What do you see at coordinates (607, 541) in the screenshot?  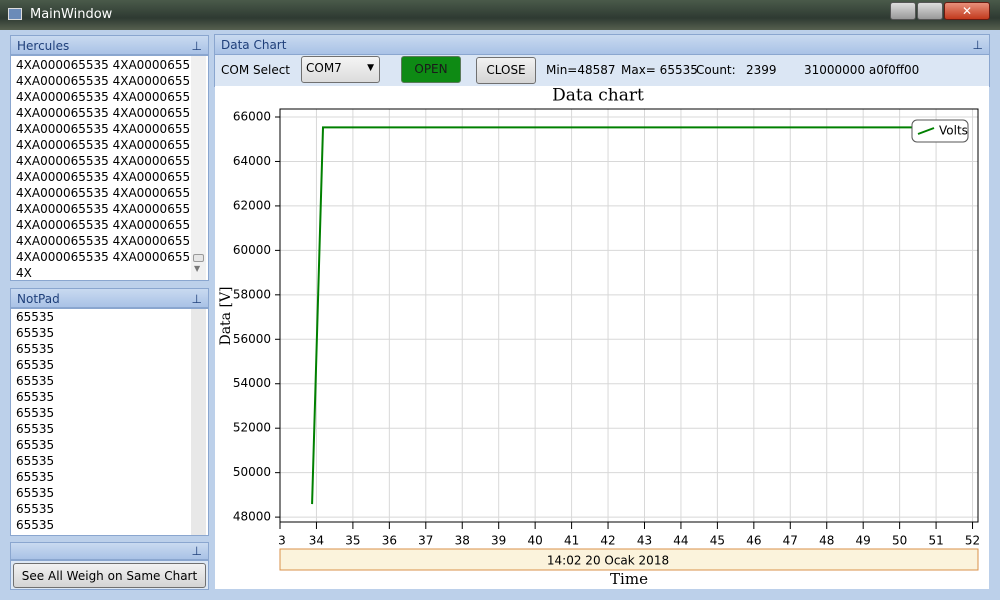 I see `x-tick-label: 42` at bounding box center [607, 541].